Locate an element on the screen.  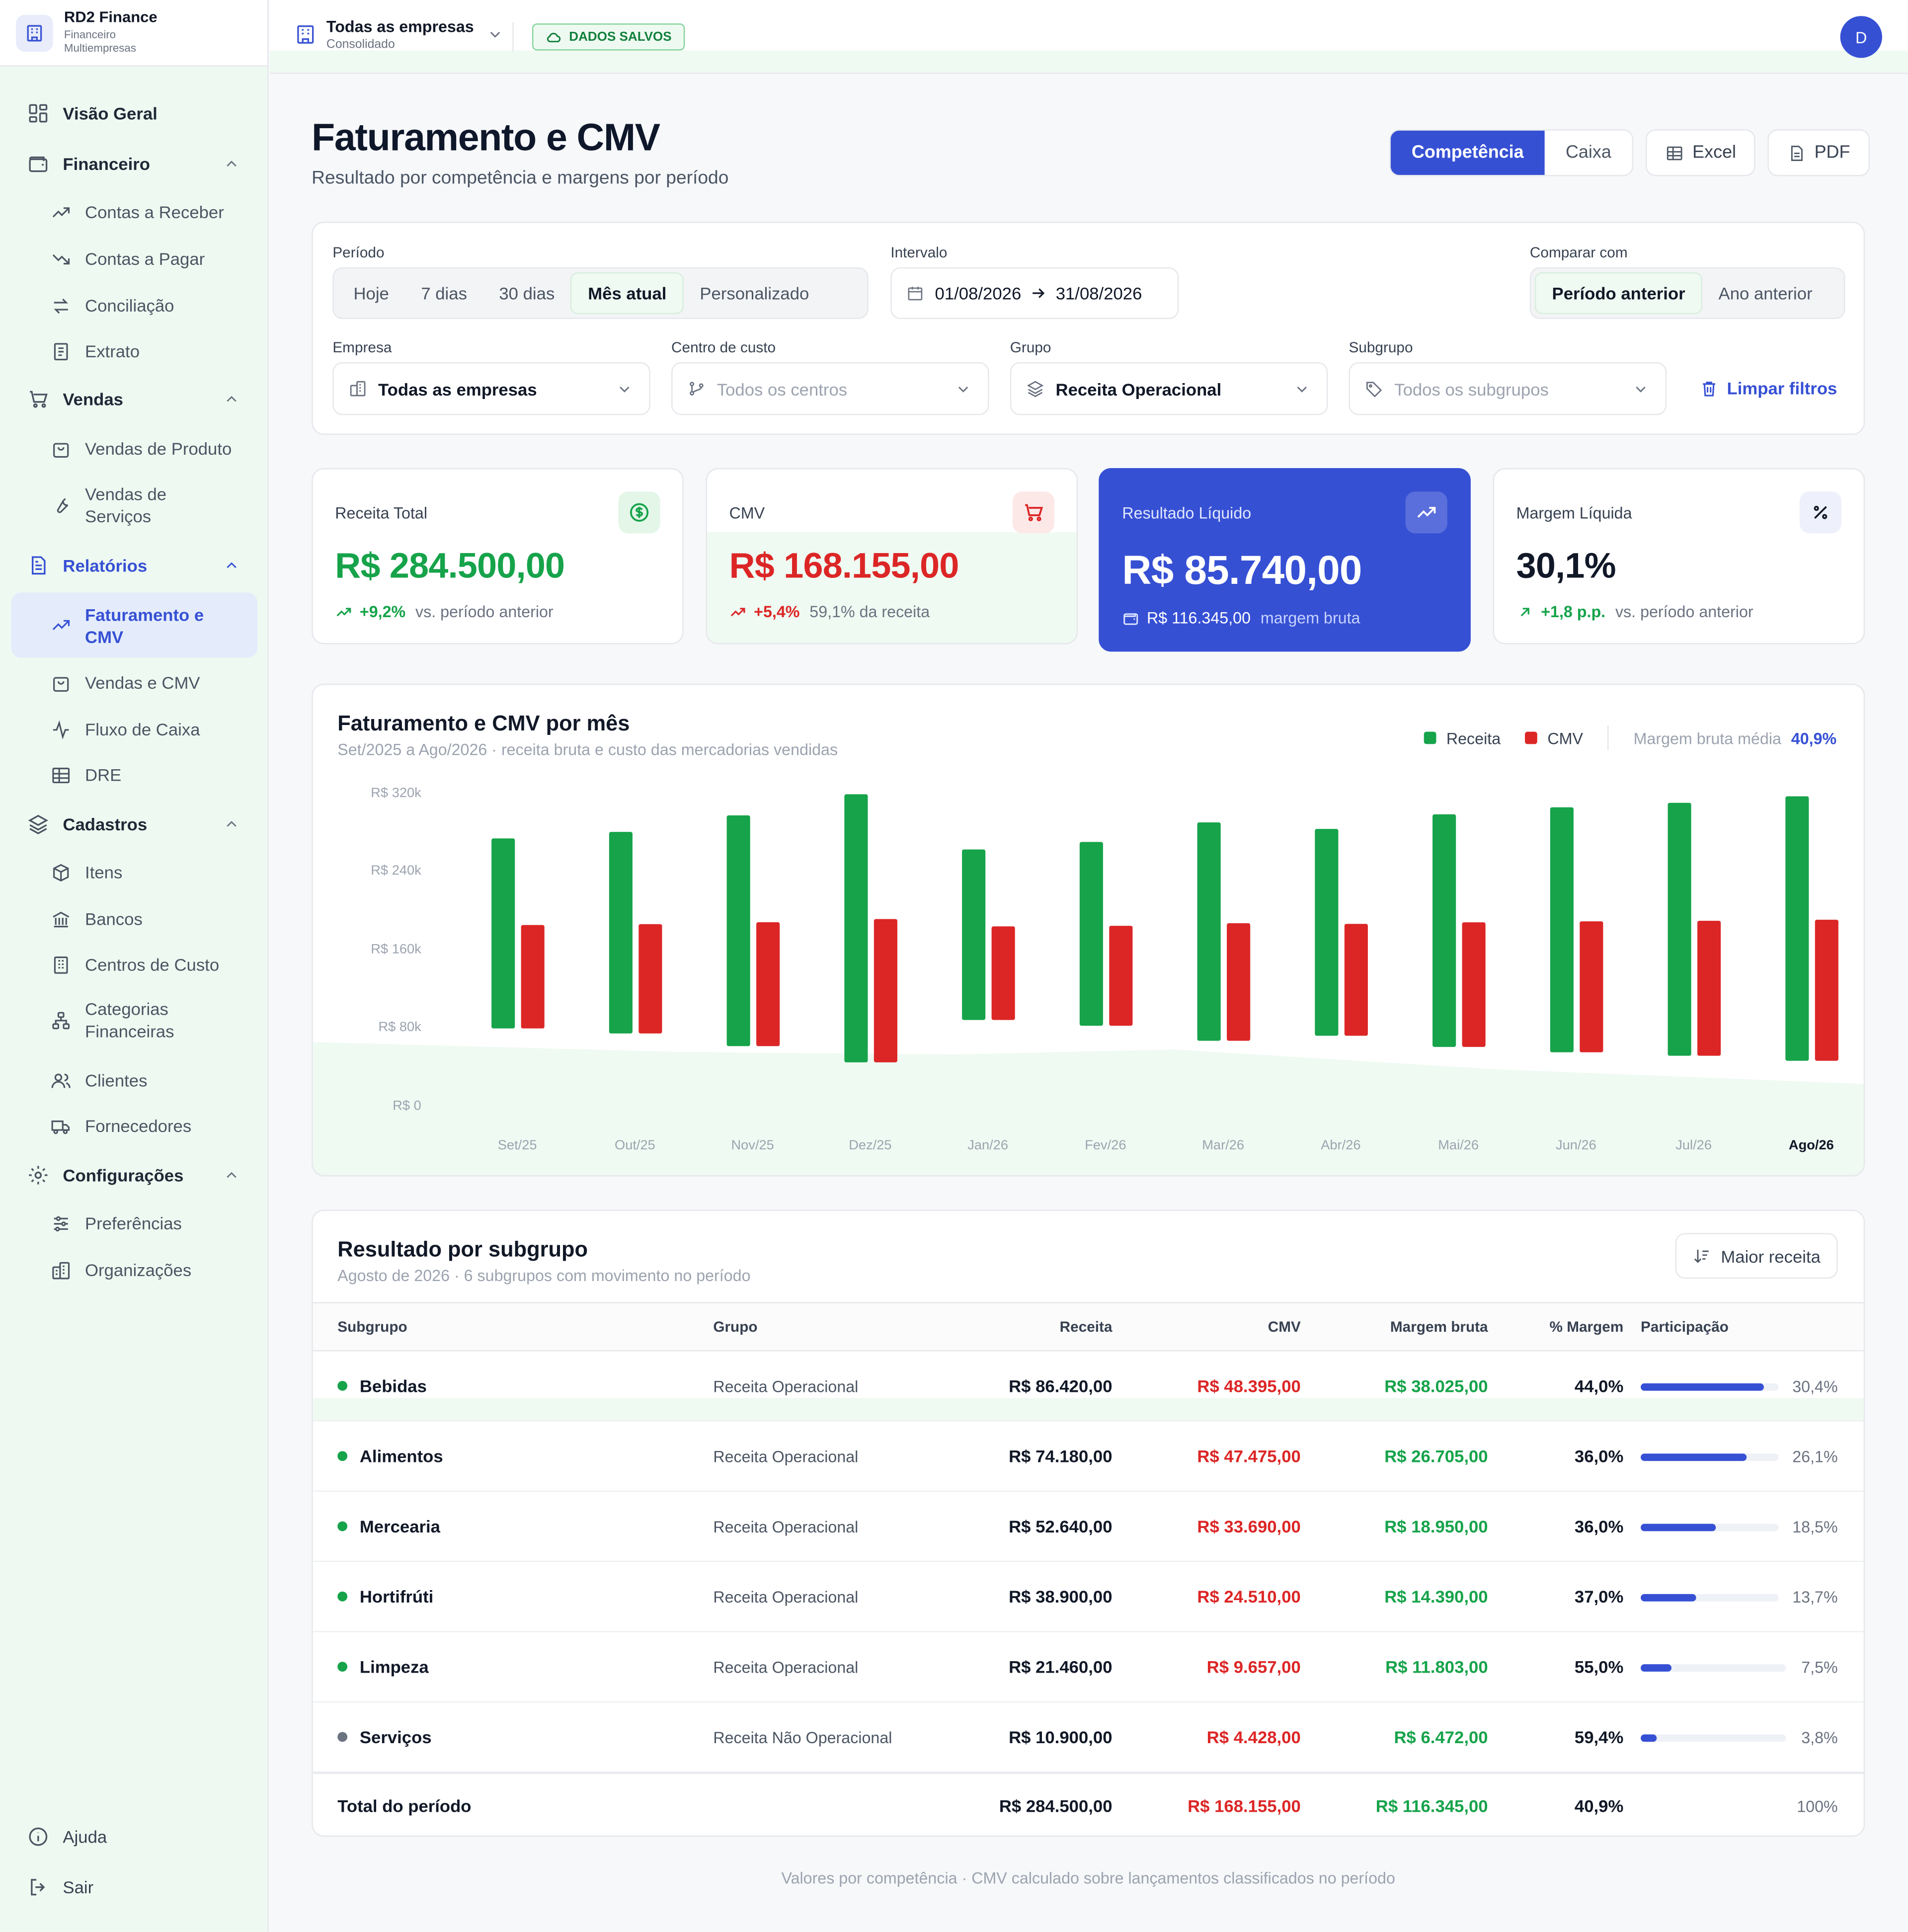
th-grupo: Grupo is located at coordinates (735, 1327).